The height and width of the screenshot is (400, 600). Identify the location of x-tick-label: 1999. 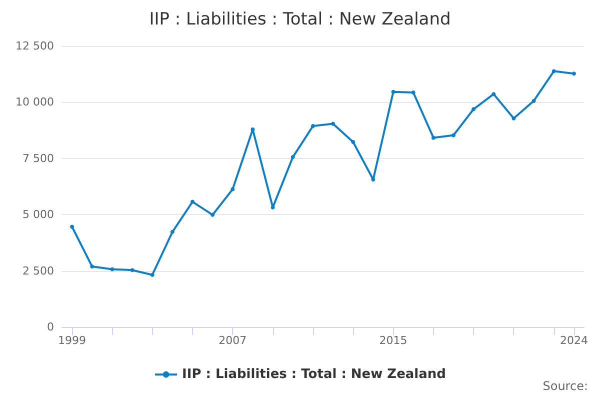
(72, 340).